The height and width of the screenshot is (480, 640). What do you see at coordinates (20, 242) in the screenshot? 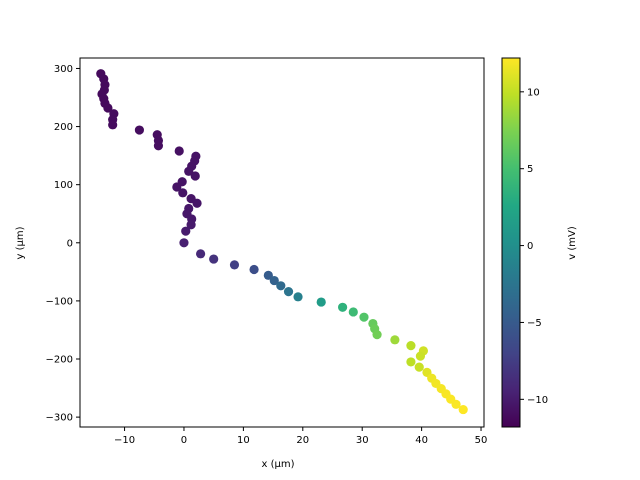
I see `y-axis-label: y (µm)` at bounding box center [20, 242].